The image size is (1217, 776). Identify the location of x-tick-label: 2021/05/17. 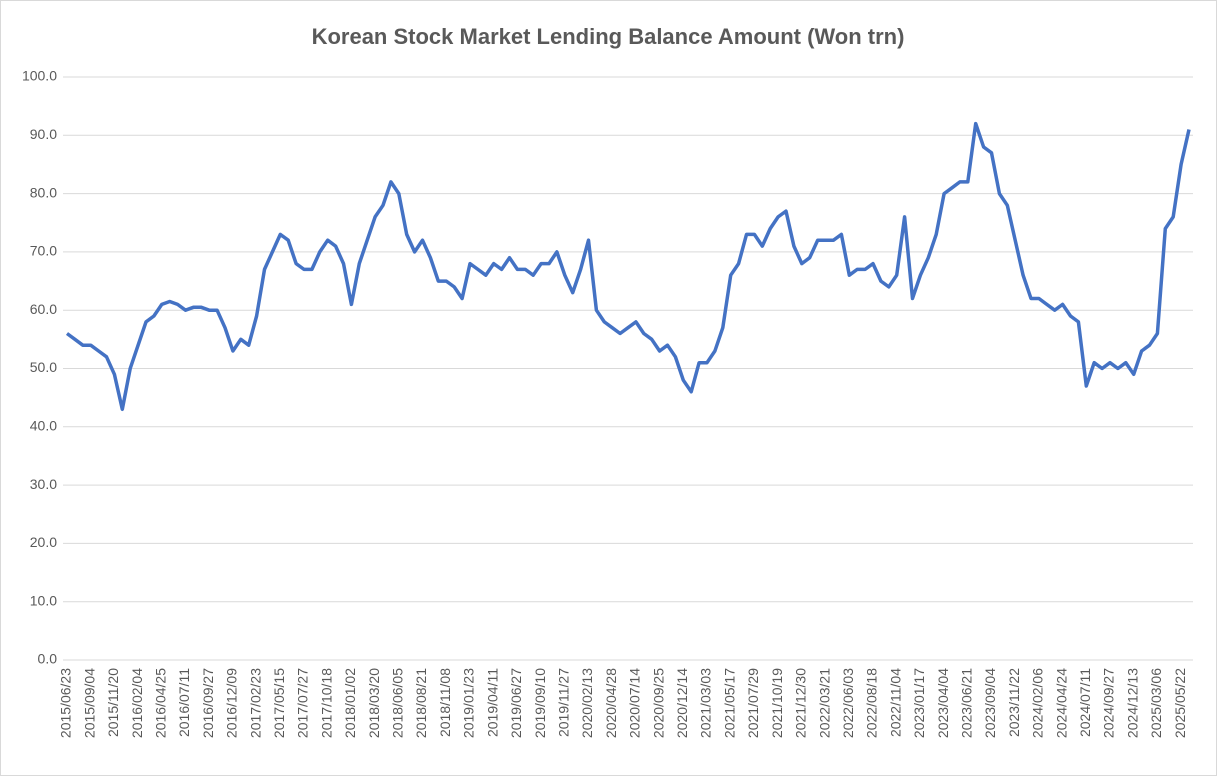
(729, 703).